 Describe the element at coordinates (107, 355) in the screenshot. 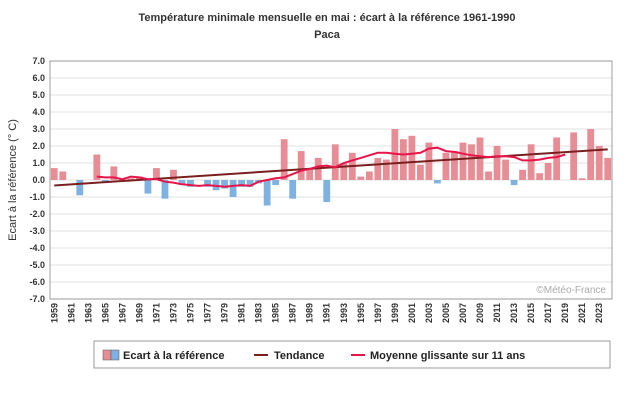

I see `legend-swatch-positive` at that location.